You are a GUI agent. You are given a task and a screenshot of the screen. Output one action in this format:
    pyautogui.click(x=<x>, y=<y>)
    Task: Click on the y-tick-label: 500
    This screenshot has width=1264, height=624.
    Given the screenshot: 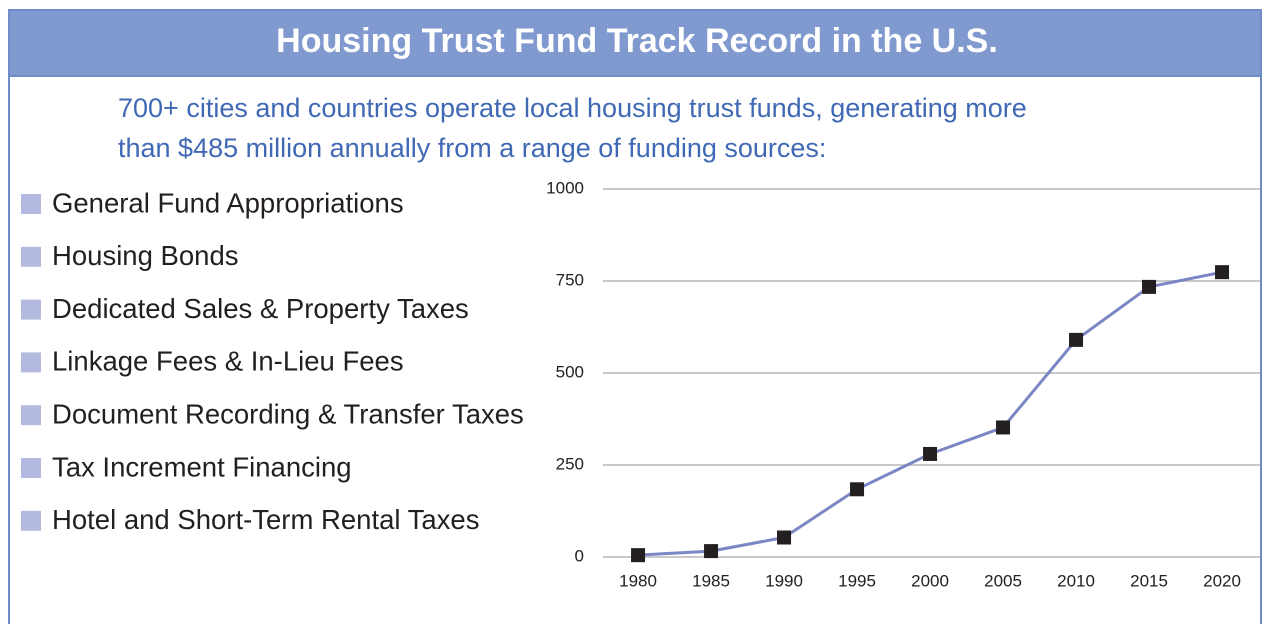 What is the action you would take?
    pyautogui.click(x=570, y=371)
    